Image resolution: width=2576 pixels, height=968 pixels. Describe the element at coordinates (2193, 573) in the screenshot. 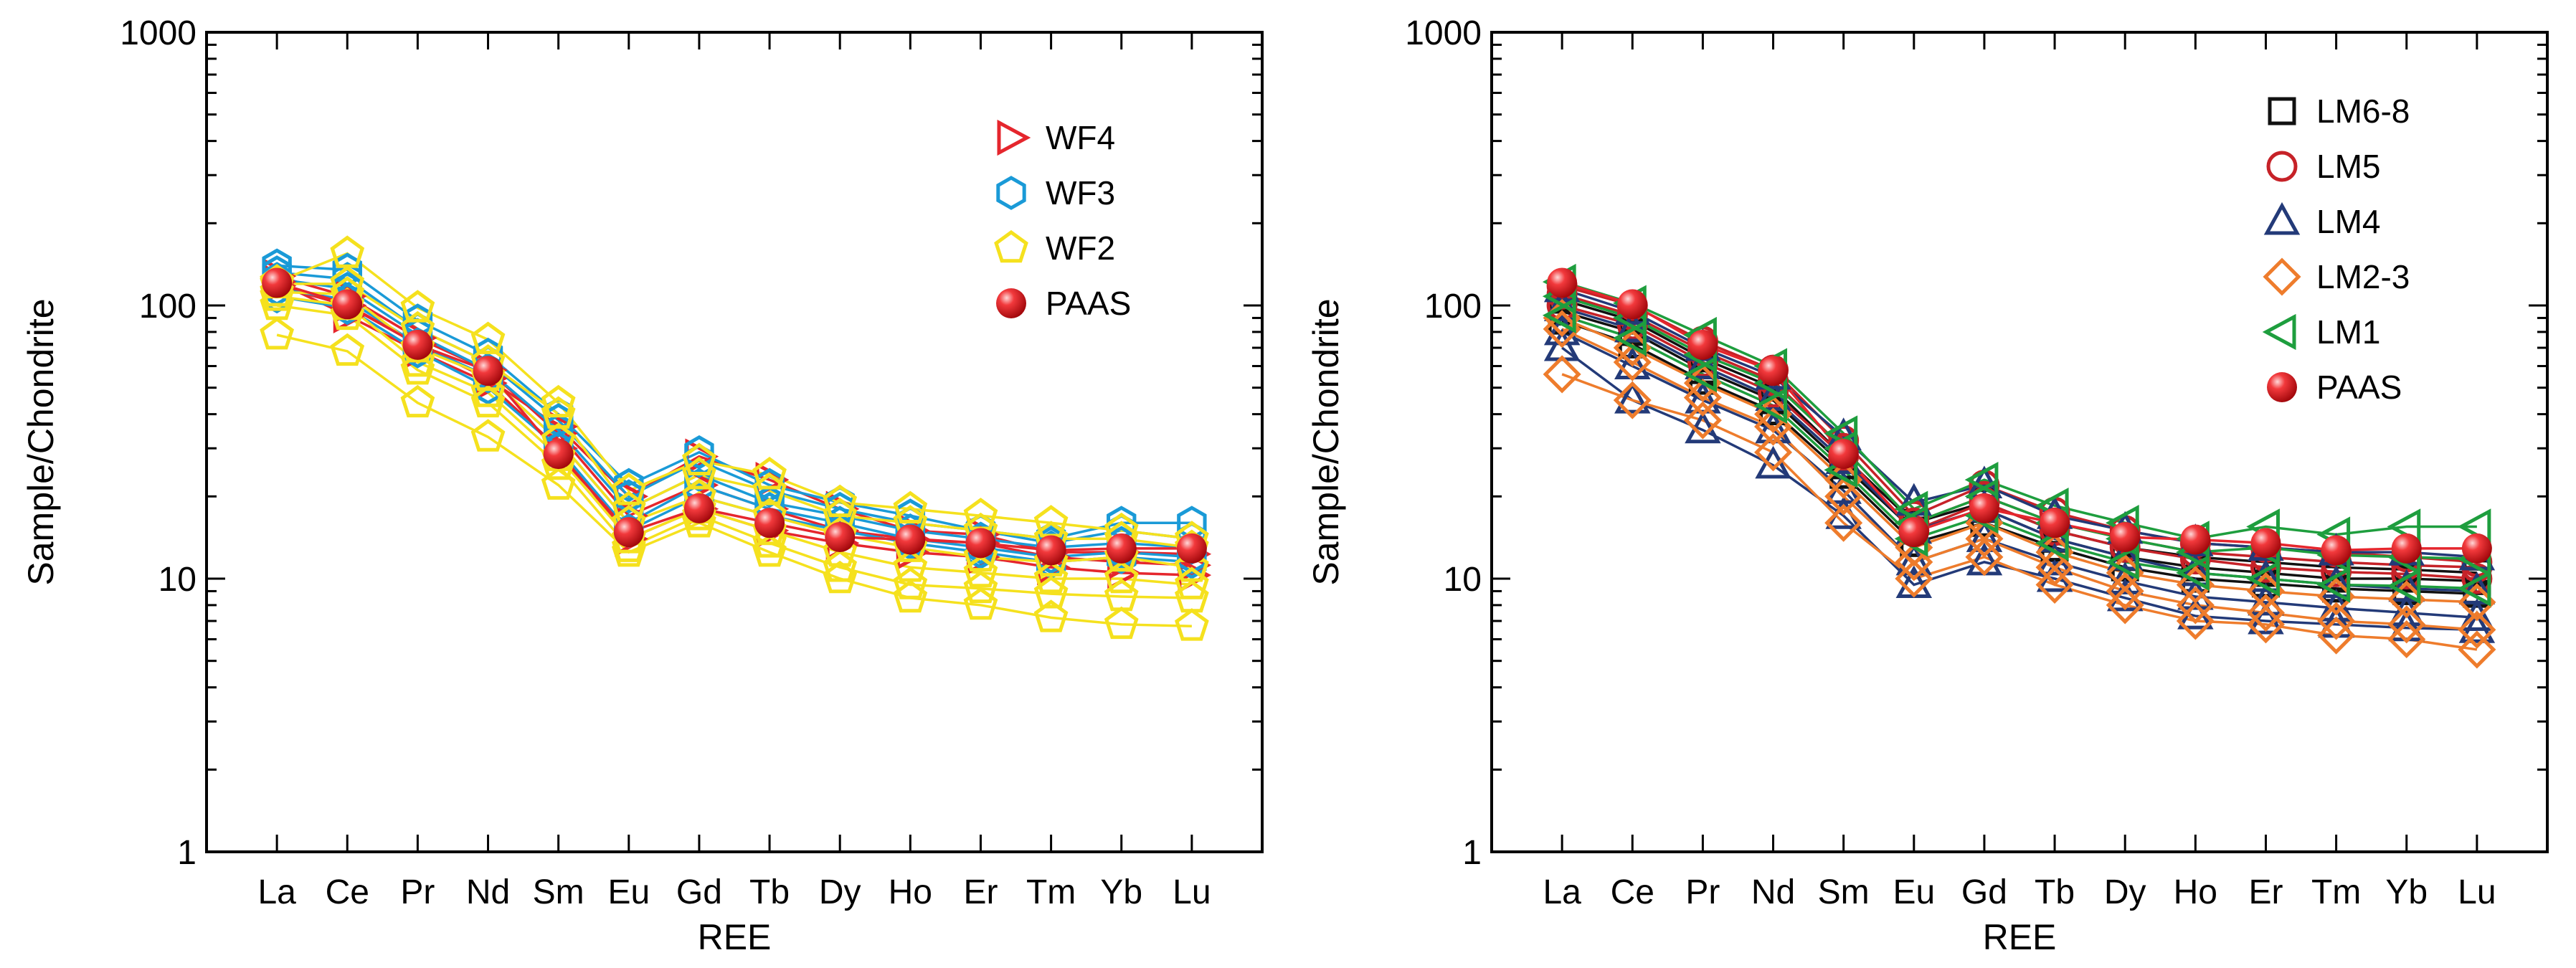

I see `data-point-lm1-ho` at that location.